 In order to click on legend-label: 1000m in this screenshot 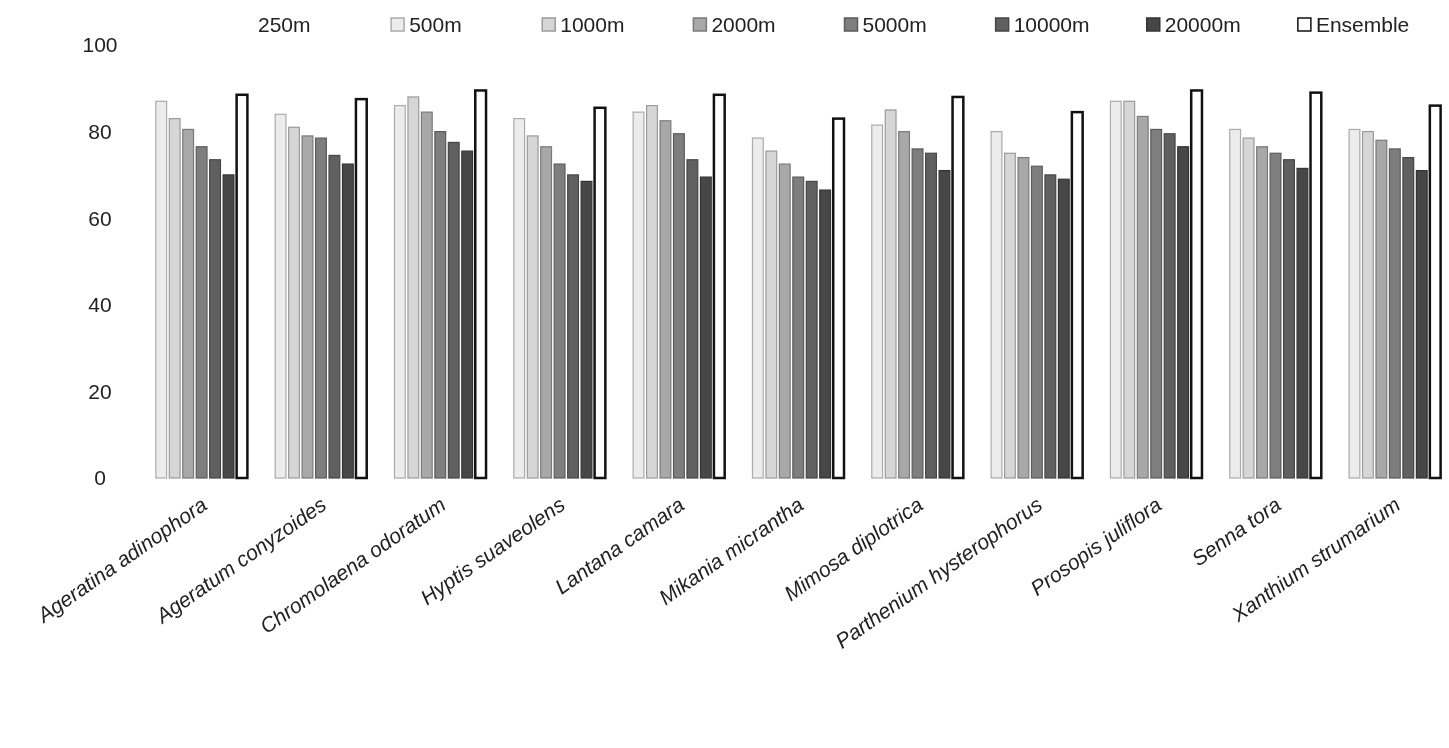, I will do `click(592, 25)`.